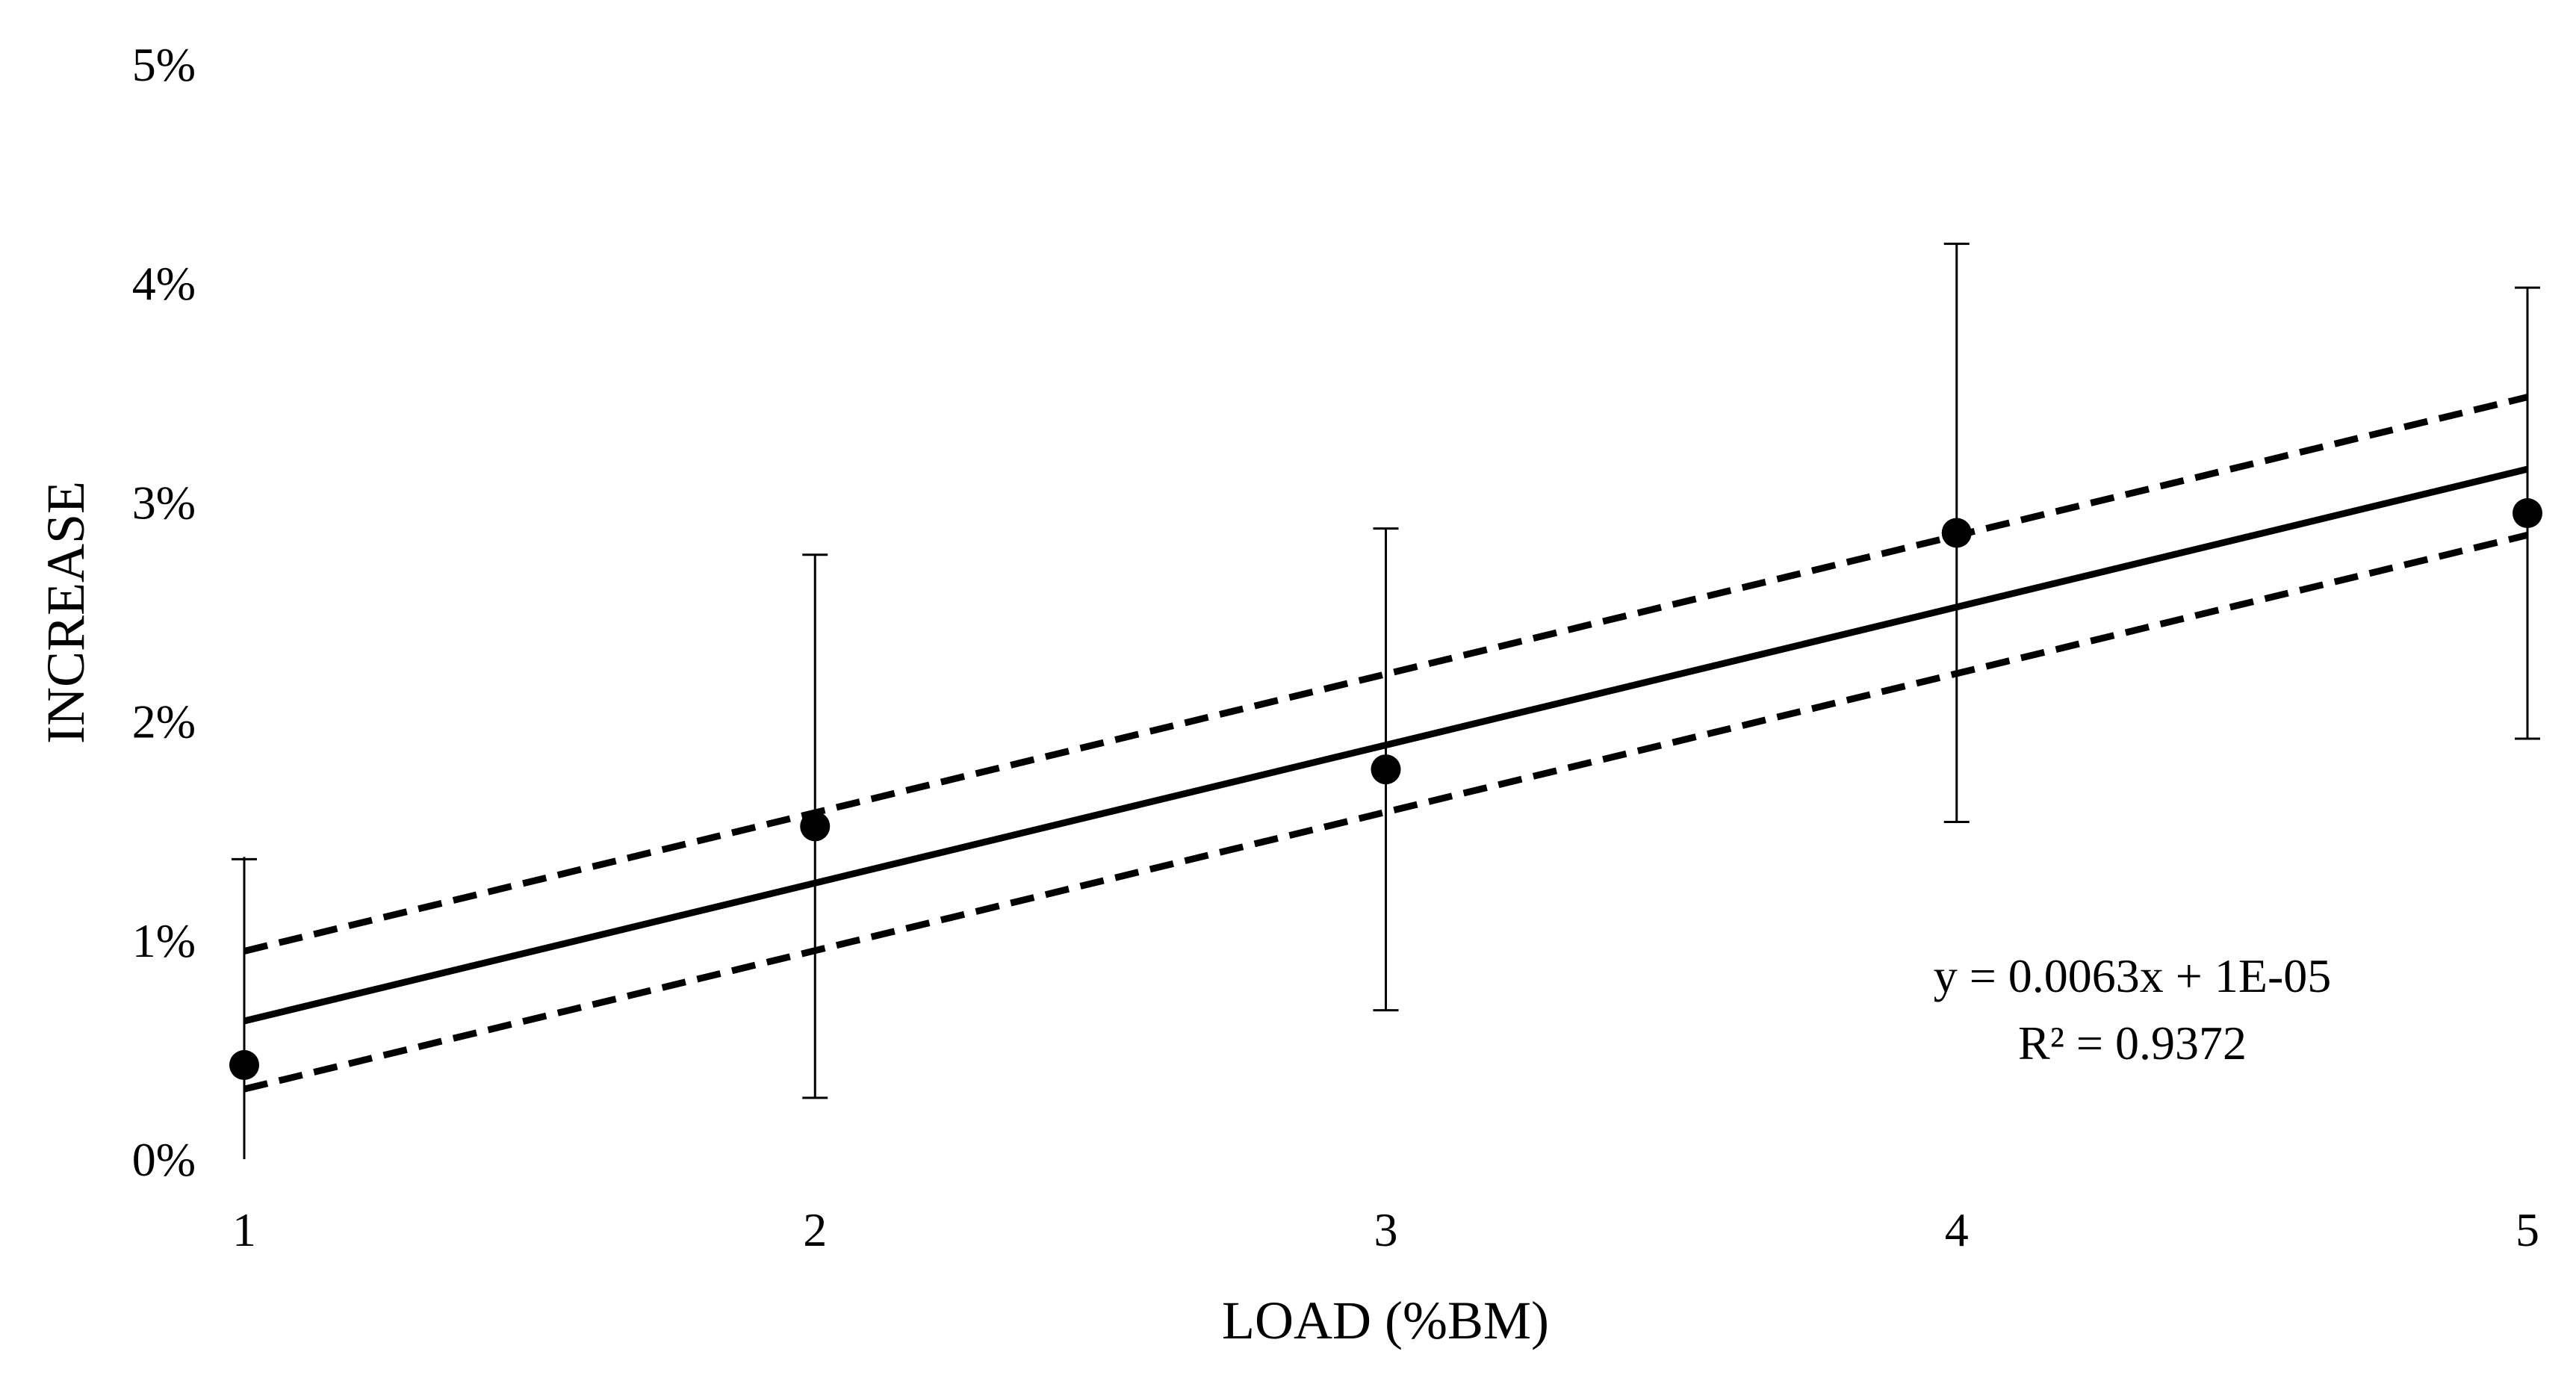 The height and width of the screenshot is (1381, 2576). Describe the element at coordinates (66, 612) in the screenshot. I see `y-axis-title: INCREASE` at that location.